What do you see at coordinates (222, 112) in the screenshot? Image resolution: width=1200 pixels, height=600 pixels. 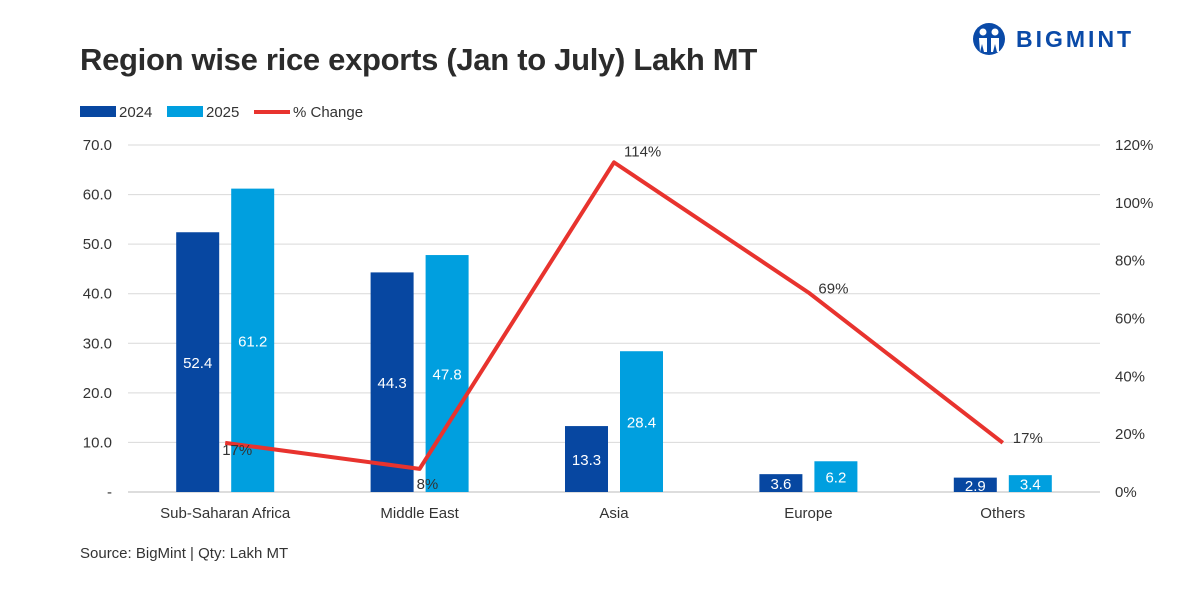 I see `legend-label: 2025` at bounding box center [222, 112].